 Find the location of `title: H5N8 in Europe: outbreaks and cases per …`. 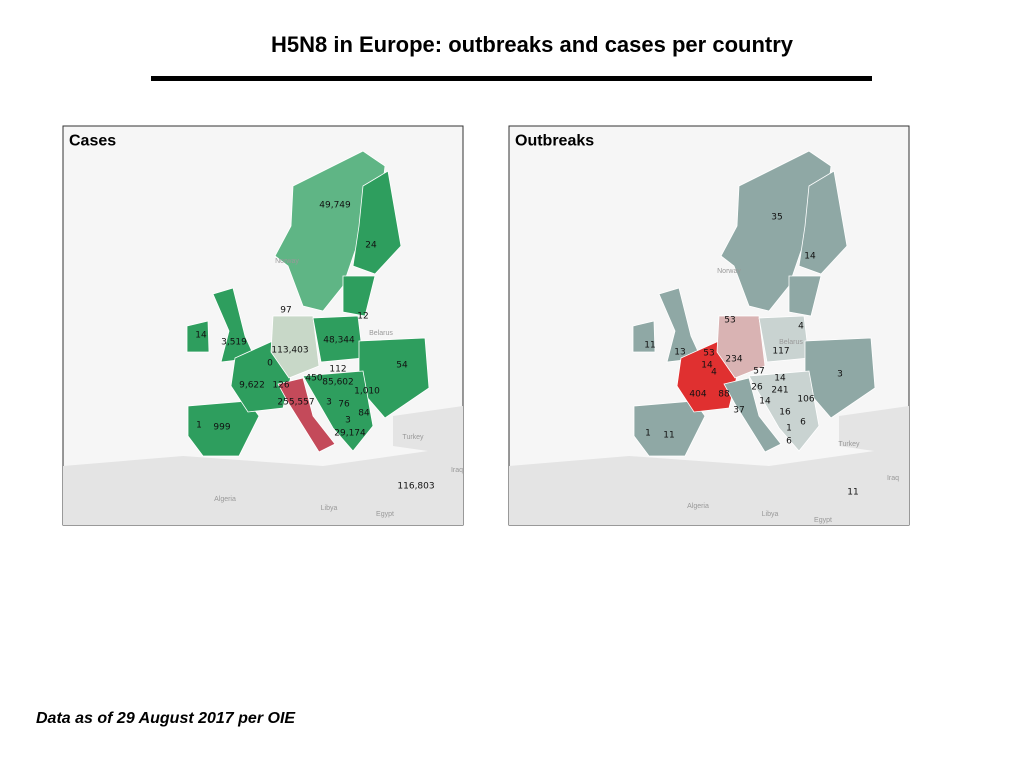

title: H5N8 in Europe: outbreaks and cases per … is located at coordinates (532, 44).